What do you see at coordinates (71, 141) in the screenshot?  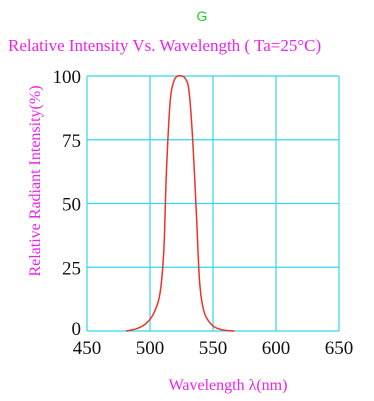 I see `y-tick-label: 75` at bounding box center [71, 141].